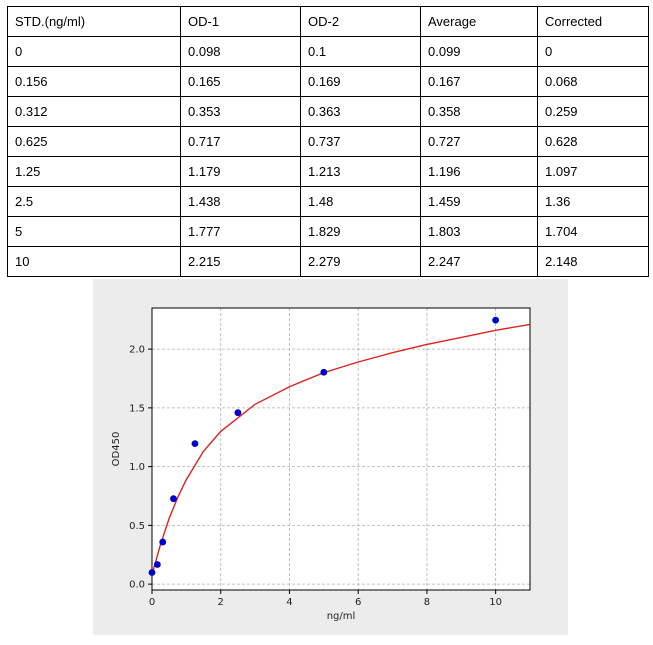 The width and height of the screenshot is (653, 645). I want to click on y-tick-label: 2.0, so click(137, 350).